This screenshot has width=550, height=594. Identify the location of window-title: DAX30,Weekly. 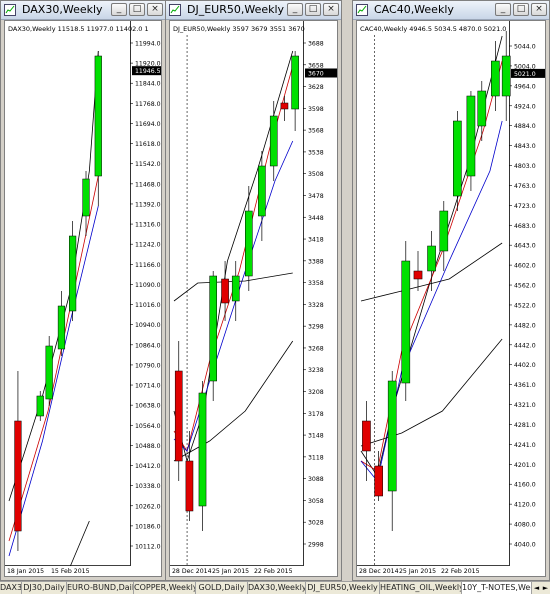
(62, 9).